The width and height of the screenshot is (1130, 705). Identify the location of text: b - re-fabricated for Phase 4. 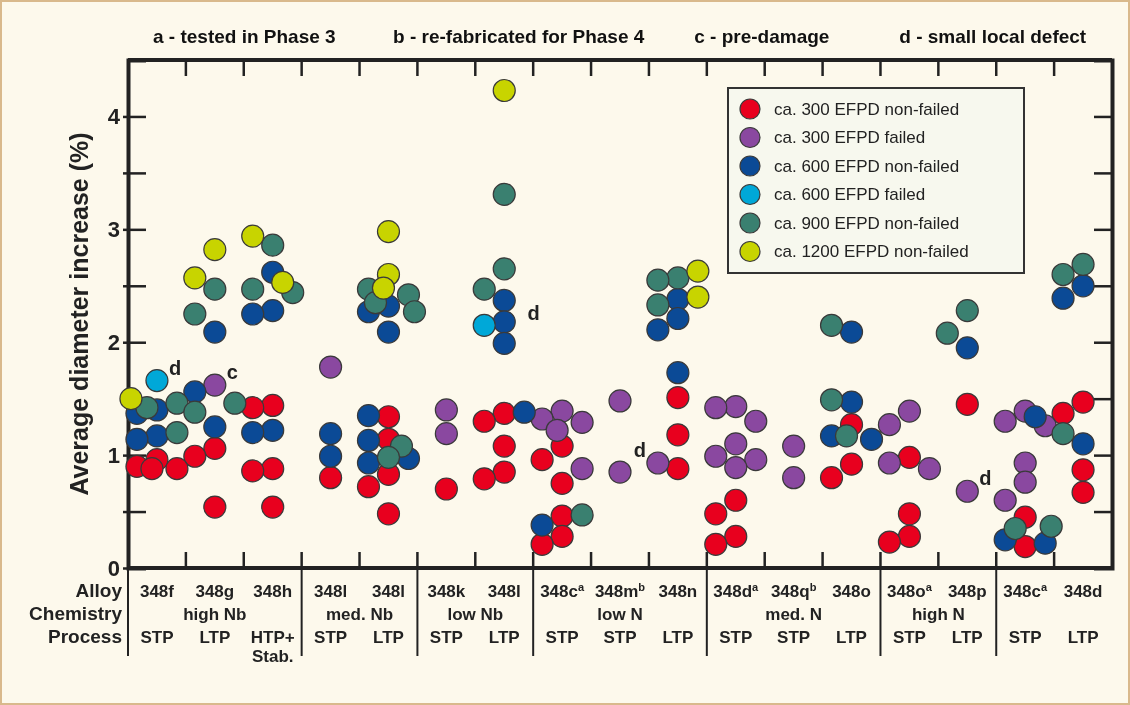
(519, 36).